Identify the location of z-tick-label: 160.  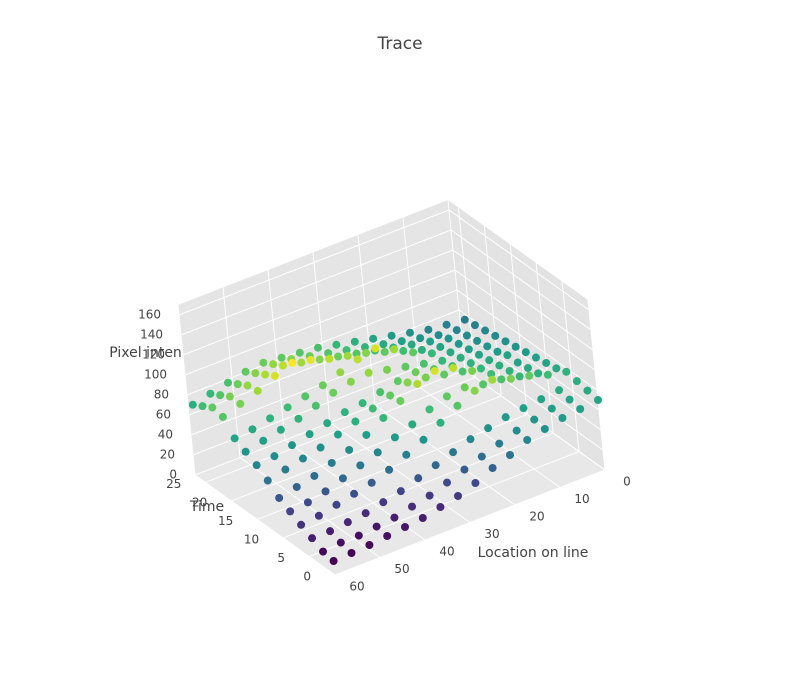
(149, 315).